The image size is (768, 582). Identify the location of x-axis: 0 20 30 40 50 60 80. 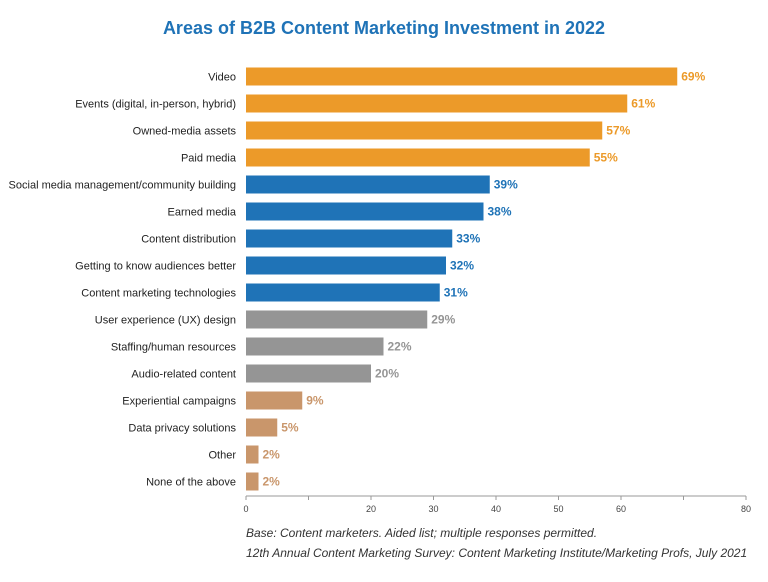
(497, 504).